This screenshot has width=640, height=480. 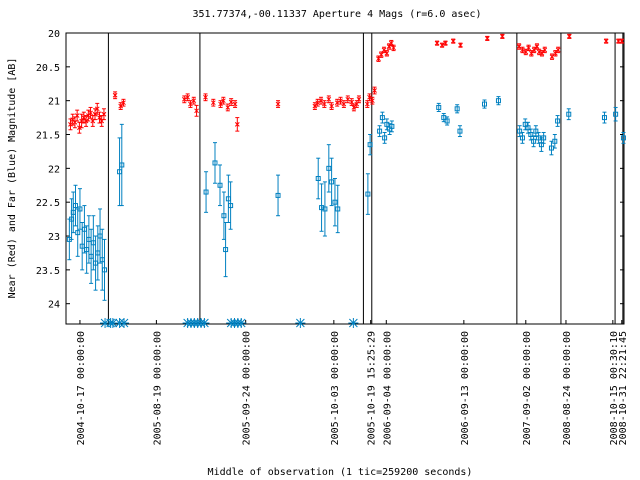 What do you see at coordinates (614, 388) in the screenshot?
I see `x-tick-label: 2008-10-15 00:30:10` at bounding box center [614, 388].